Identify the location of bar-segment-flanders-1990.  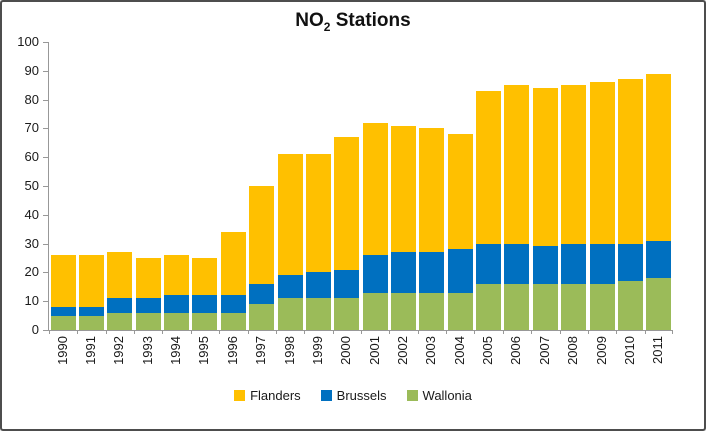
(63, 281).